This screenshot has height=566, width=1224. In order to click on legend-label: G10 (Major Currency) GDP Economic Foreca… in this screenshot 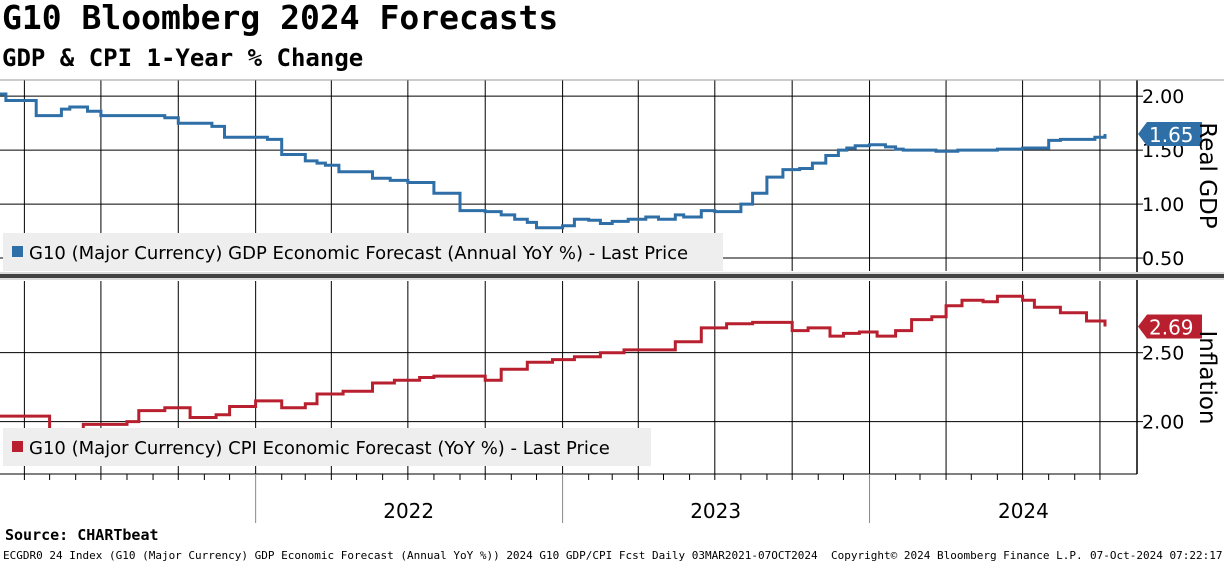, I will do `click(358, 253)`.